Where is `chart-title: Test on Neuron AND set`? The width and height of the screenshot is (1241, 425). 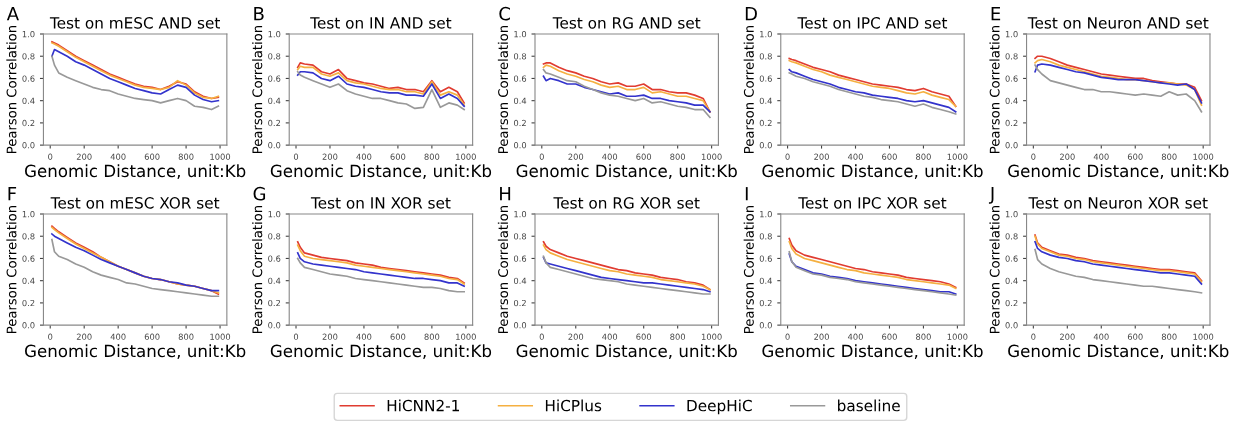 chart-title: Test on Neuron AND set is located at coordinates (1118, 23).